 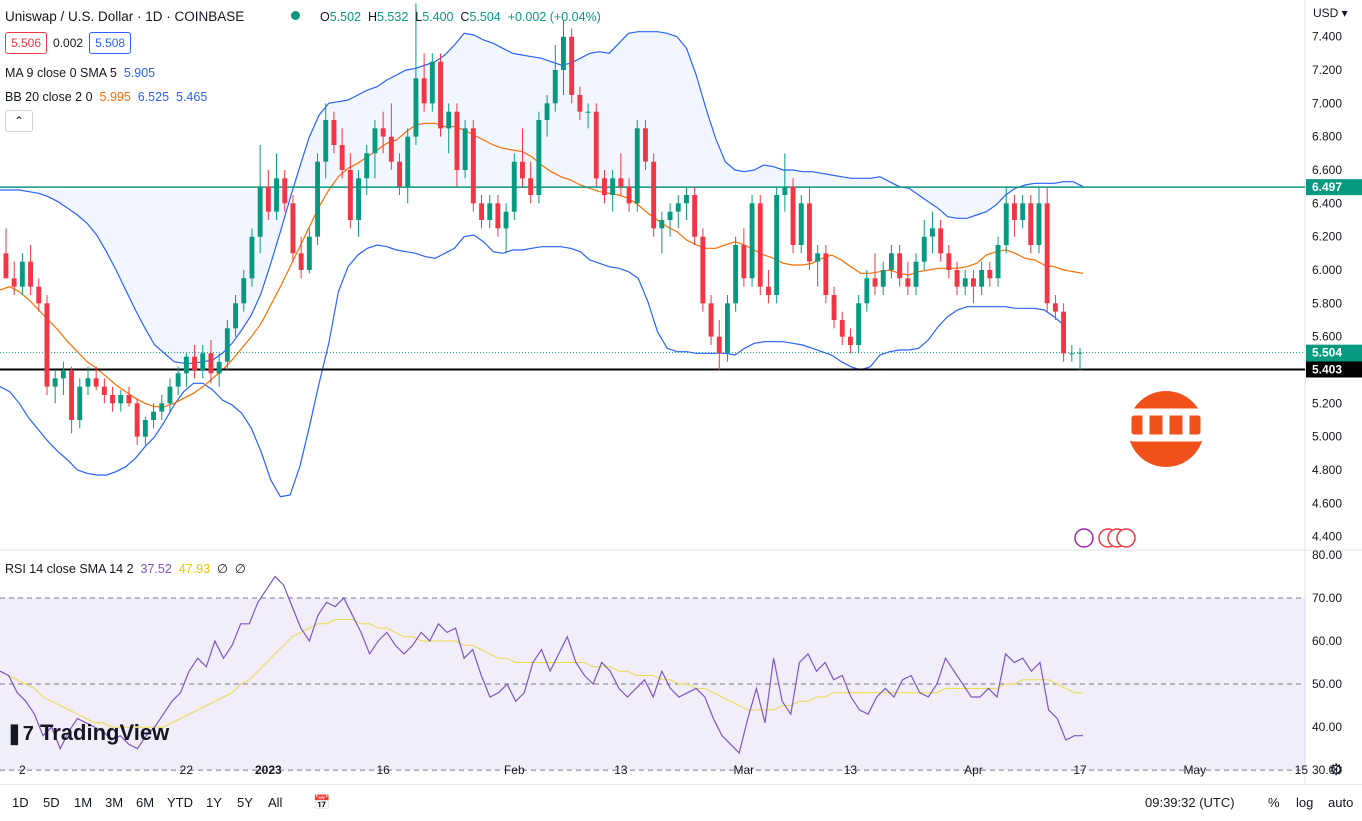 I want to click on symbol-title: Uniswap / U.S. Dollar · 1D · COINBASE, so click(x=125, y=16).